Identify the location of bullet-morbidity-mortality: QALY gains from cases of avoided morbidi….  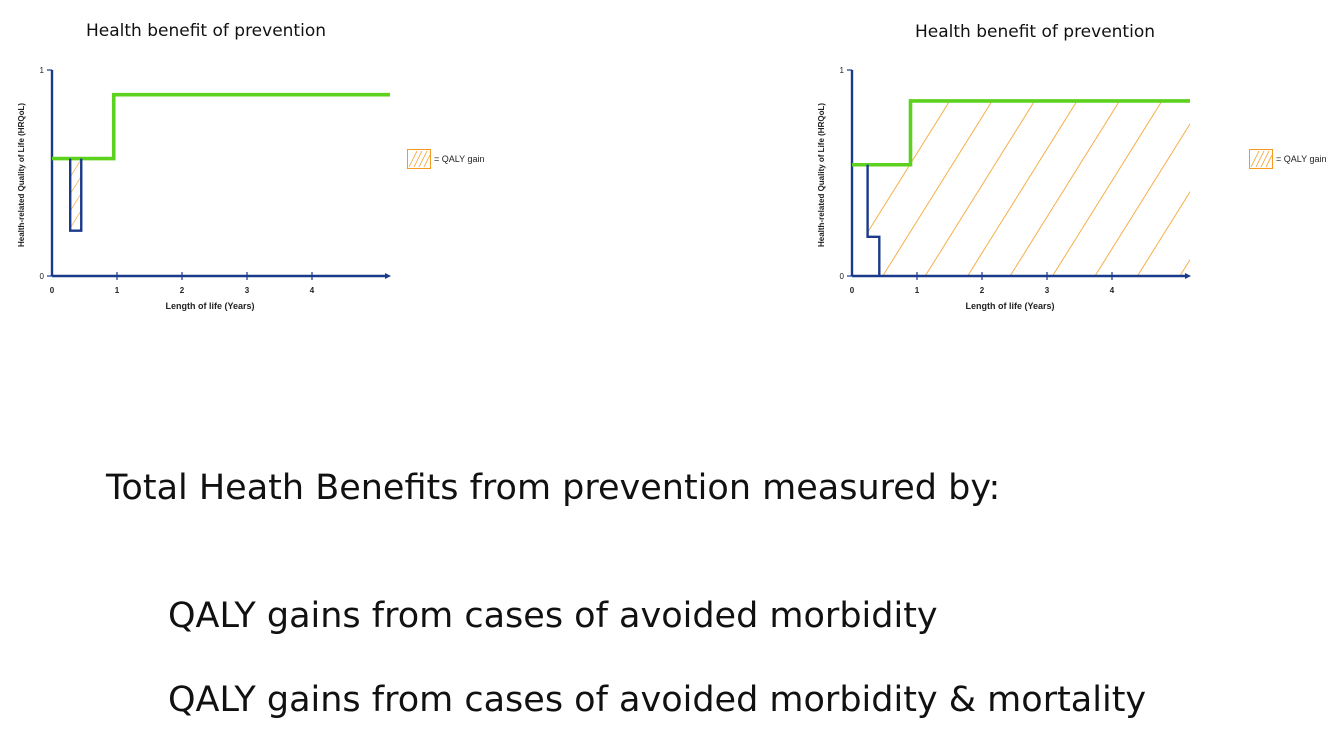
(657, 700).